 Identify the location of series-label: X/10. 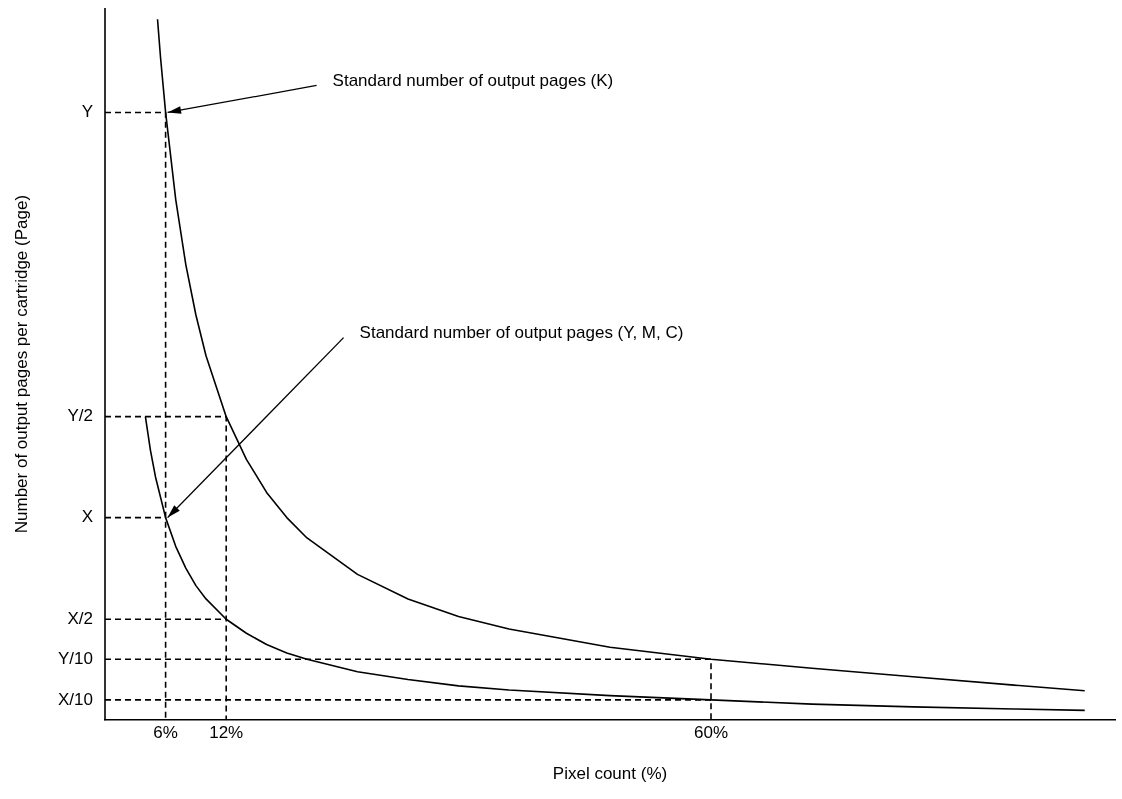
(75, 699).